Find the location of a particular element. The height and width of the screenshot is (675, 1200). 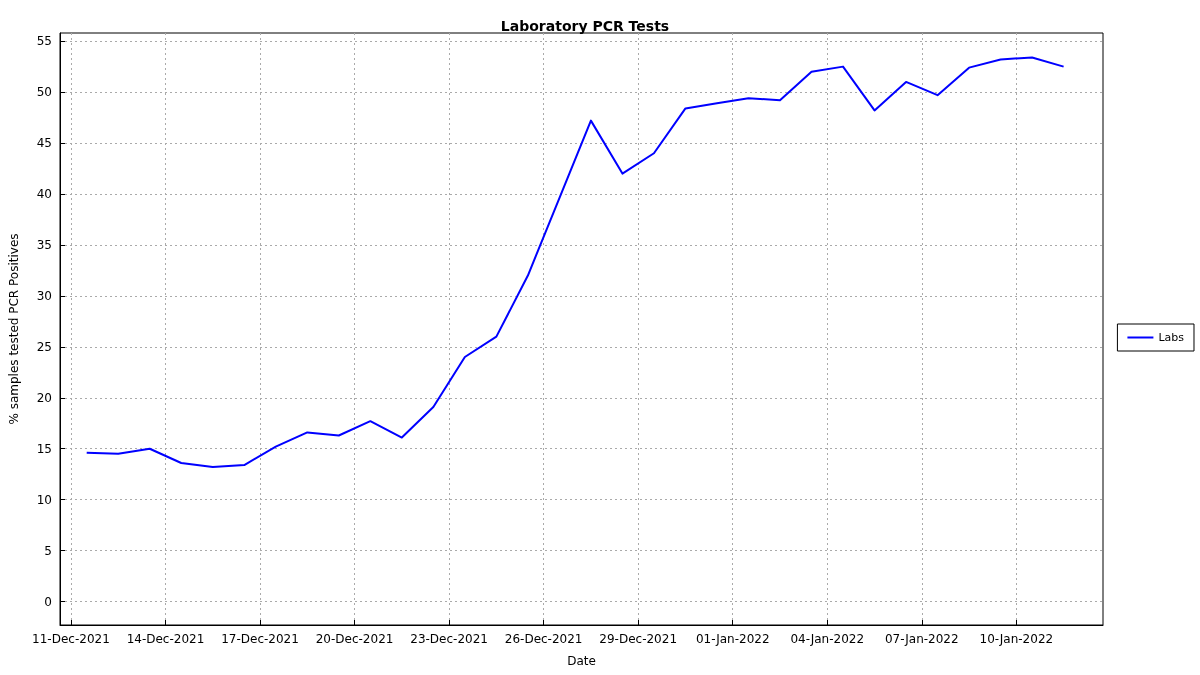

x-tick-label: 11-Dec-2021 is located at coordinates (71, 639).